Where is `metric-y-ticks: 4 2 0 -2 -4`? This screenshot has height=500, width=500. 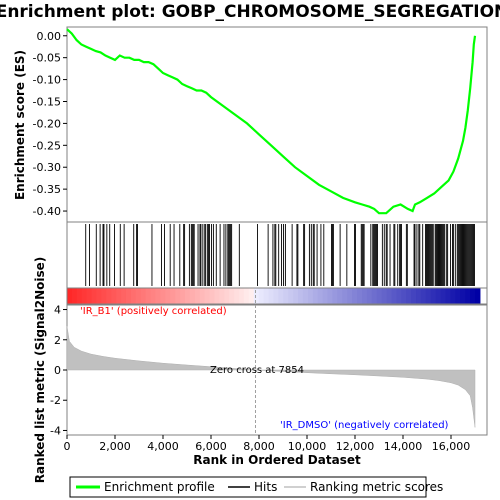
metric-y-ticks: 4 2 0 -2 -4 is located at coordinates (58, 370).